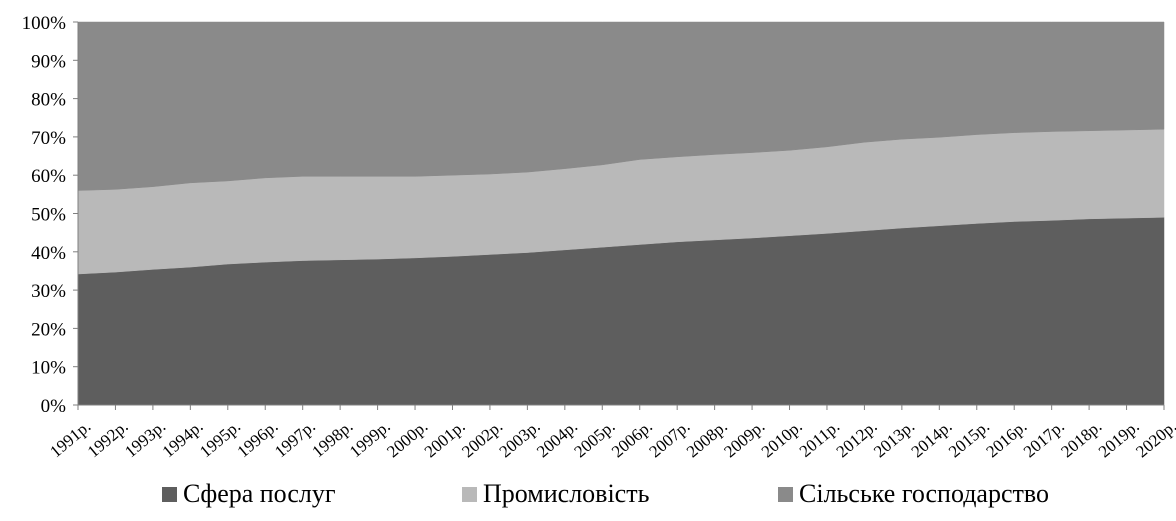  I want to click on x-tick-label: 2020р., so click(1154, 439).